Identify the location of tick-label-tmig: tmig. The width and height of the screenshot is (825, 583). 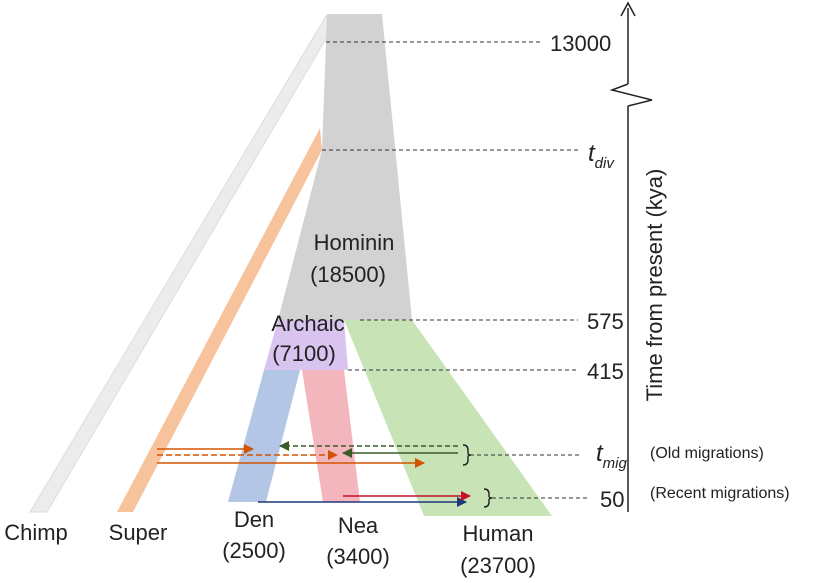
(611, 456).